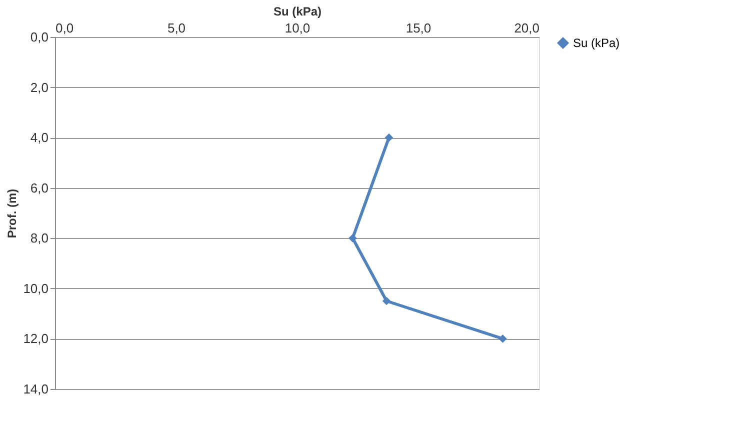 Image resolution: width=748 pixels, height=441 pixels. What do you see at coordinates (527, 28) in the screenshot?
I see `x-tick-label: 20,0` at bounding box center [527, 28].